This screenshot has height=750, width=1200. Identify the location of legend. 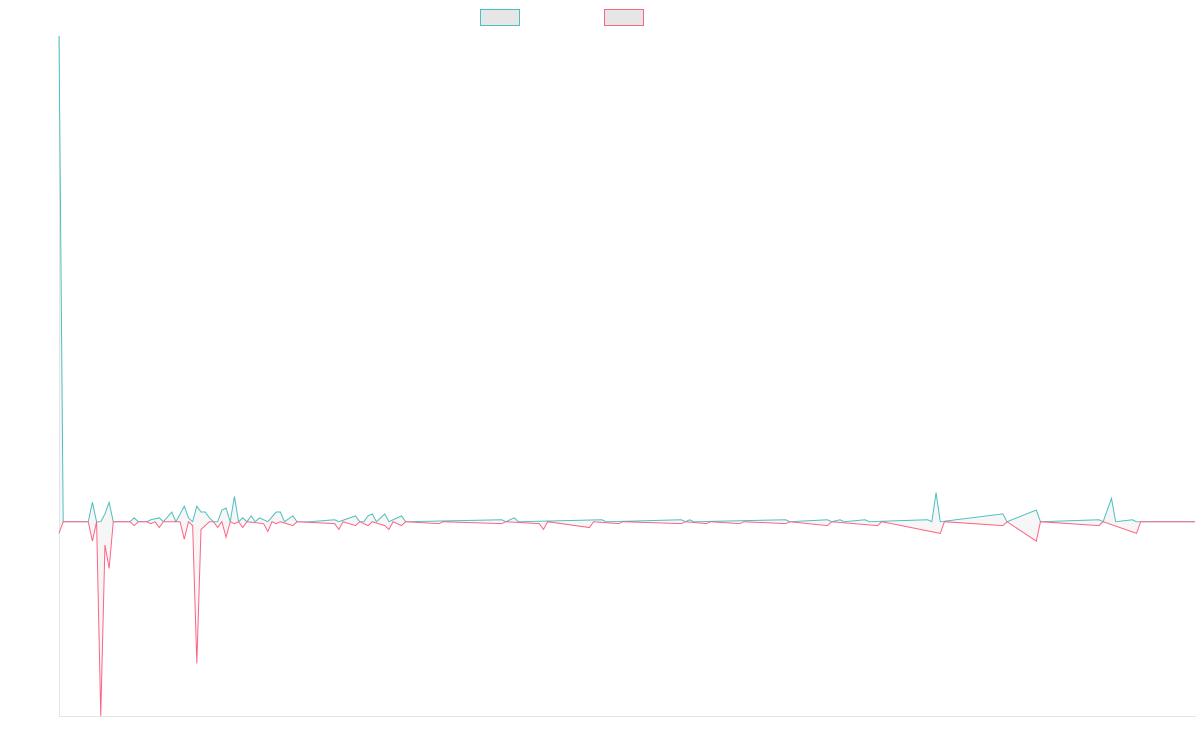
(600, 18).